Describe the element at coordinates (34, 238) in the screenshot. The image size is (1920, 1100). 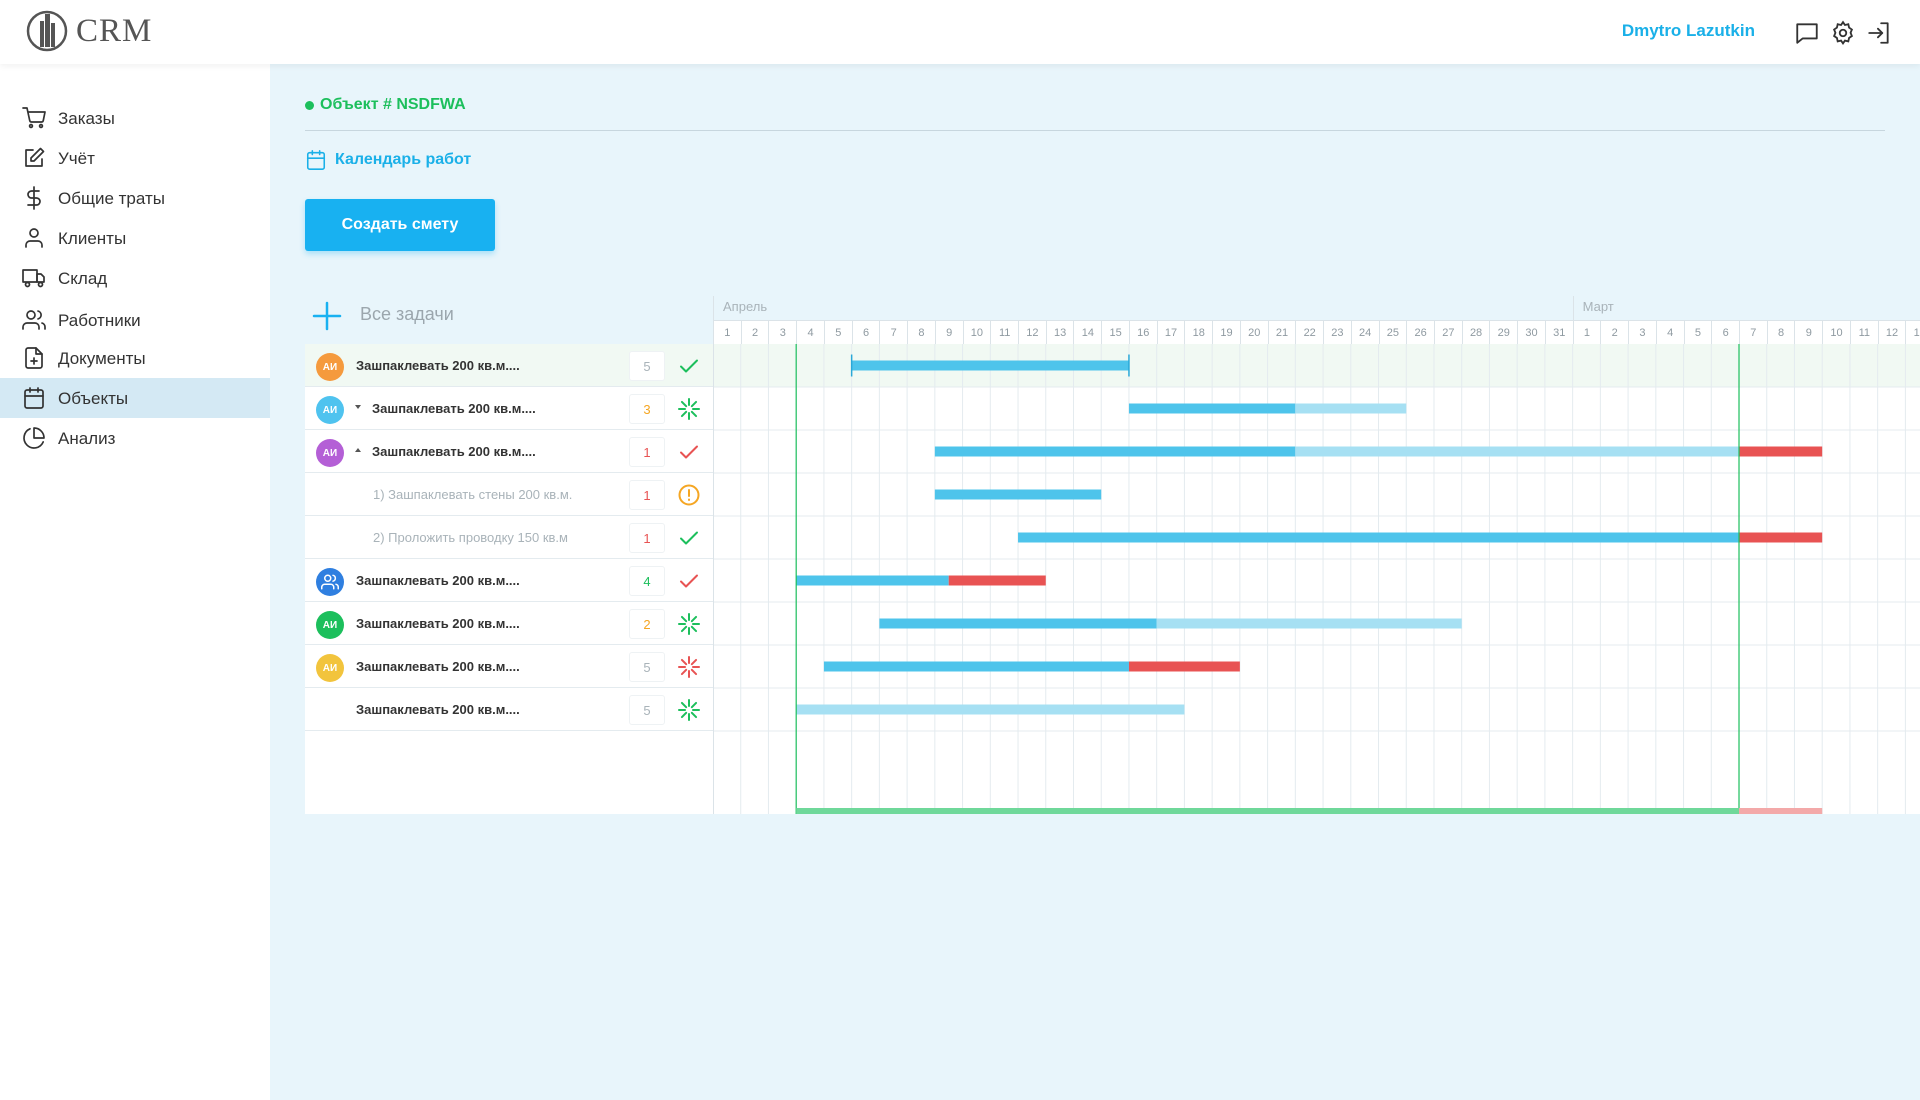
I see `user-icon` at that location.